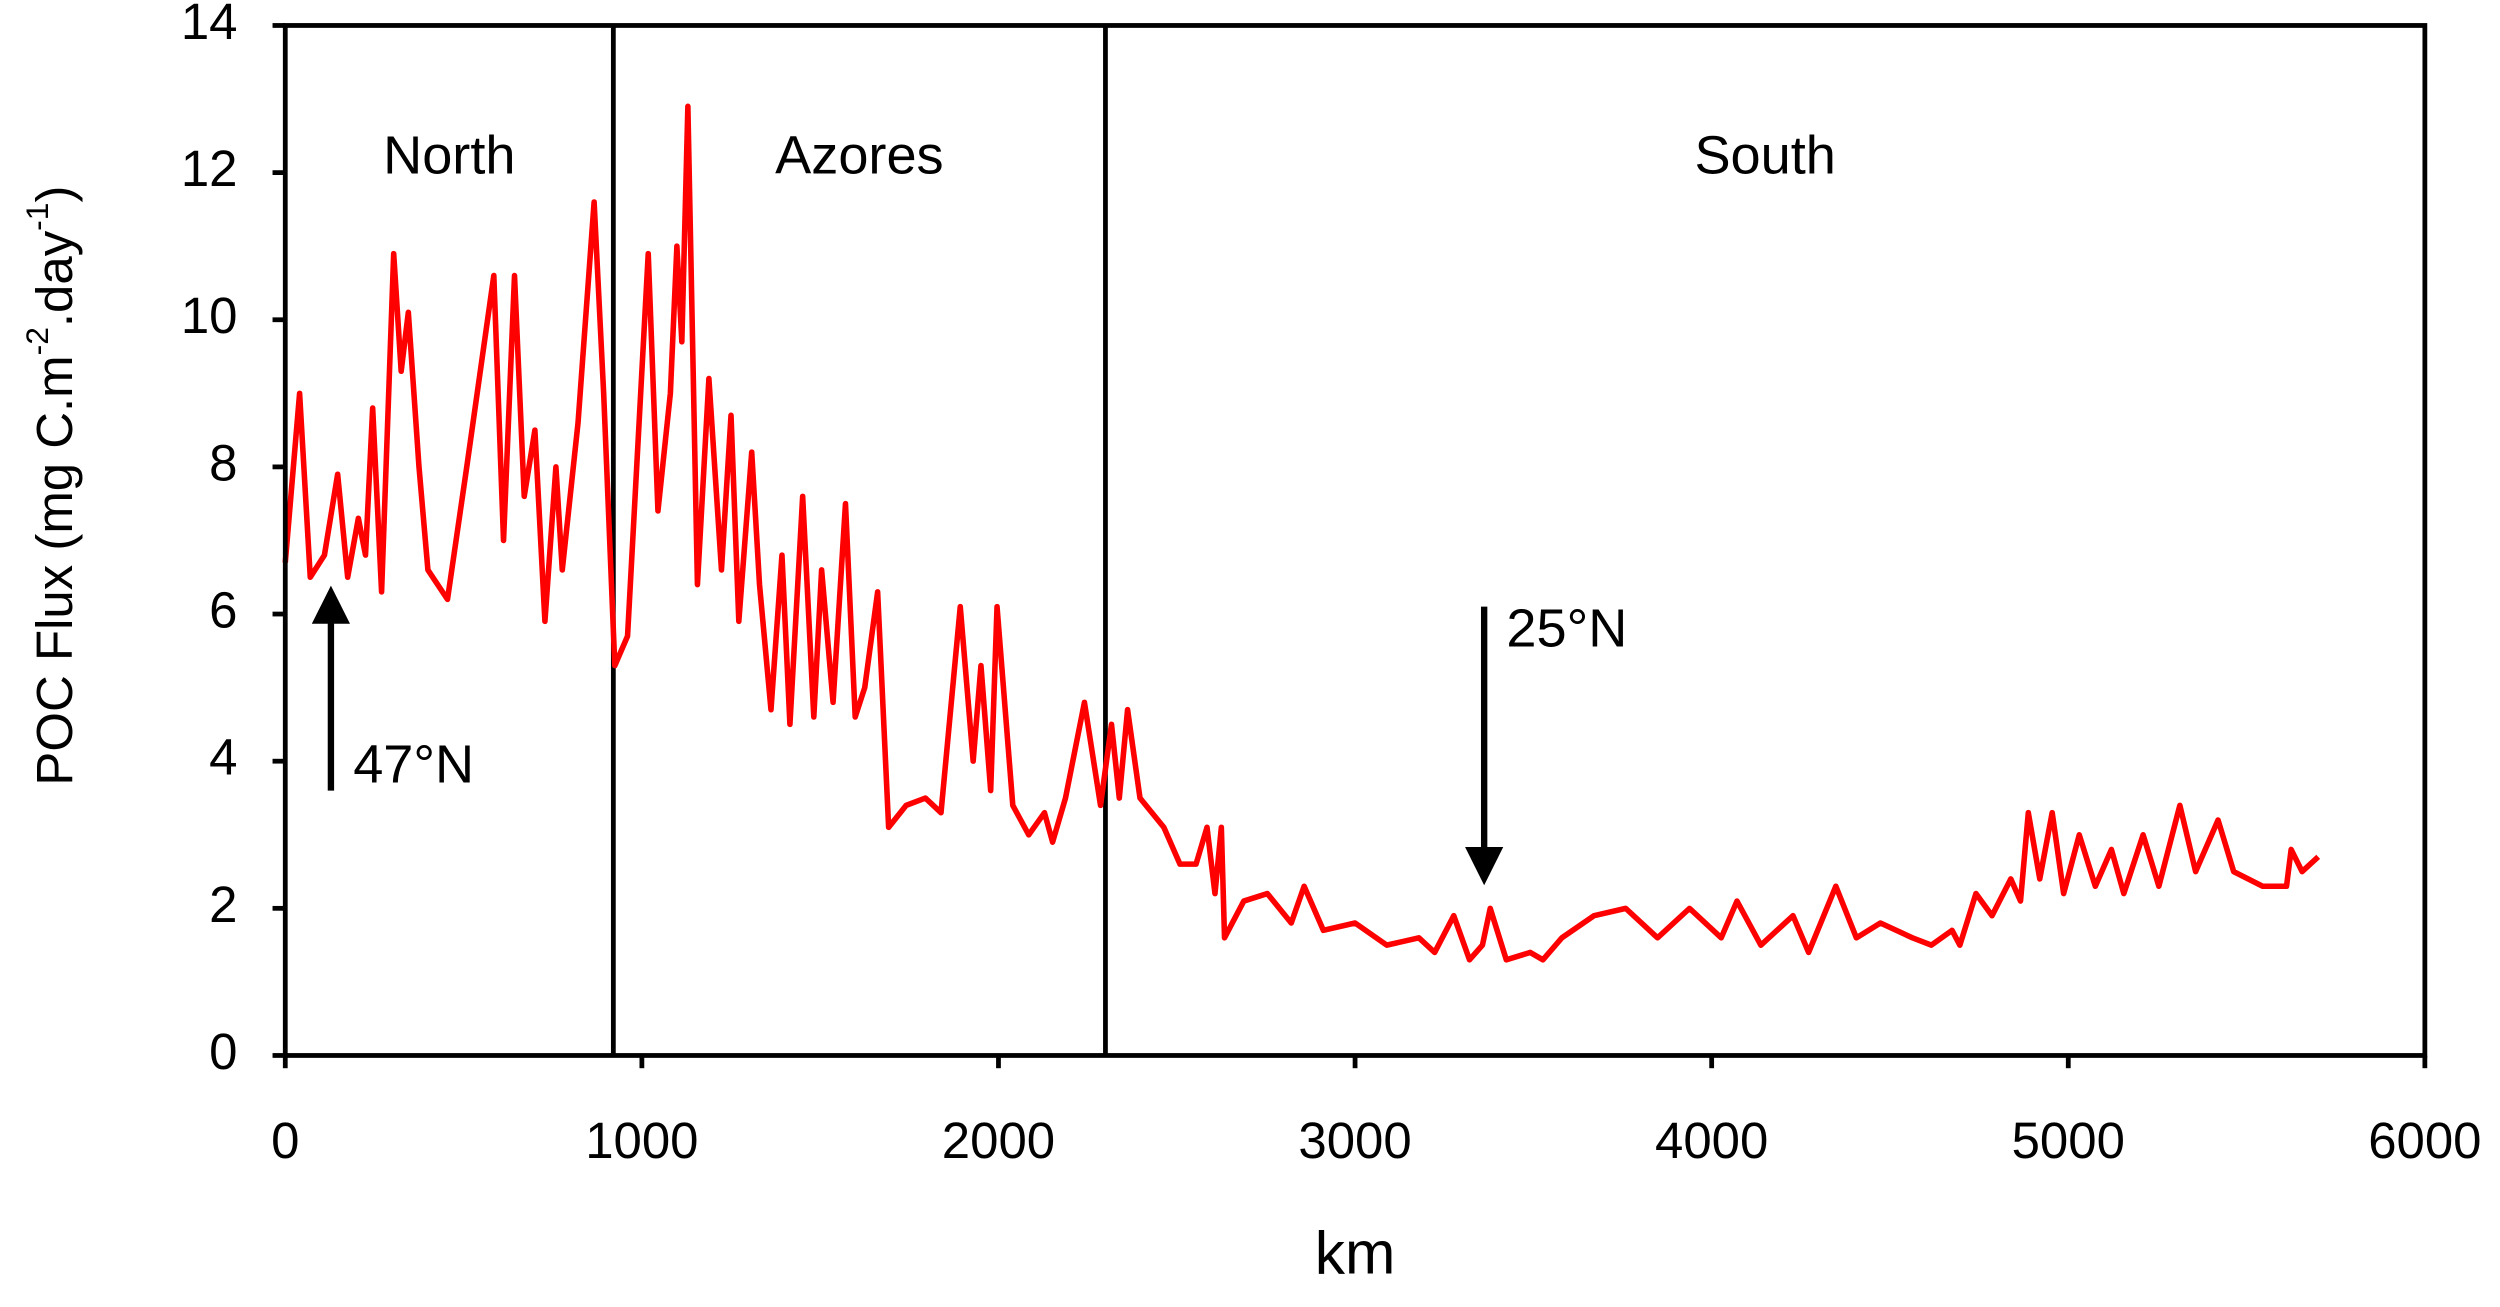 This screenshot has height=1307, width=2500. Describe the element at coordinates (209, 168) in the screenshot. I see `y-tick-label: 12` at that location.